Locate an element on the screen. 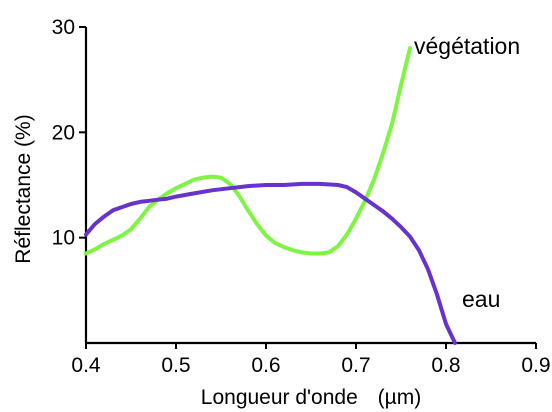 This screenshot has width=552, height=412. x-axis-title-text: Longueur d'onde is located at coordinates (279, 397).